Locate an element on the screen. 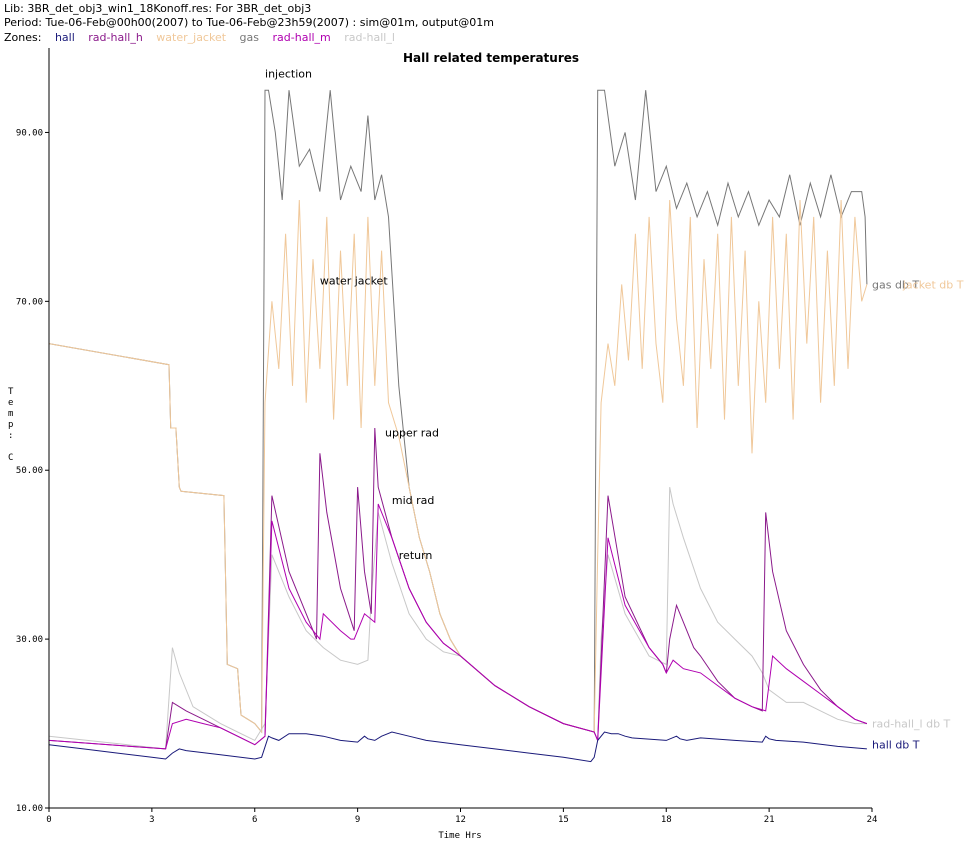 The image size is (968, 846). zone-rad-hall-h: rad-hall_h is located at coordinates (115, 37).